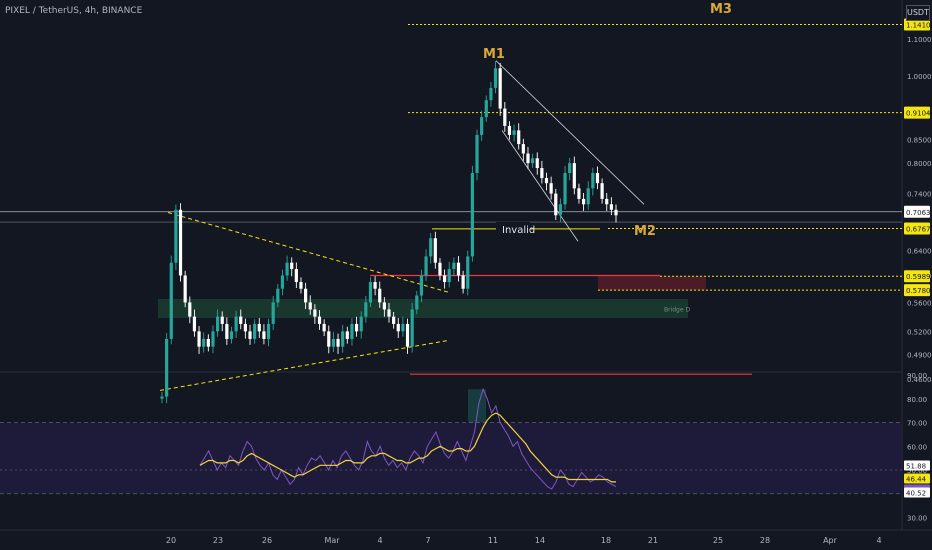 This screenshot has height=550, width=932. I want to click on invalid-label: Invalid, so click(518, 230).